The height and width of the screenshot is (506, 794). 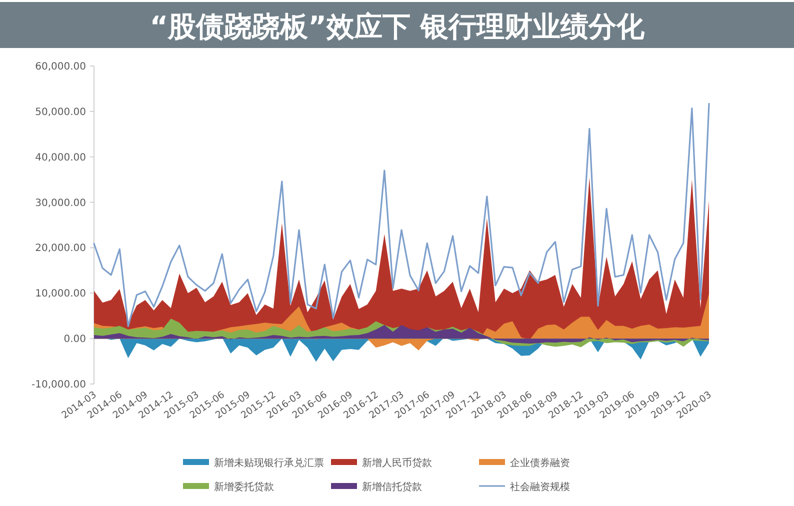 I want to click on y-tick-label: 0.00, so click(x=75, y=340).